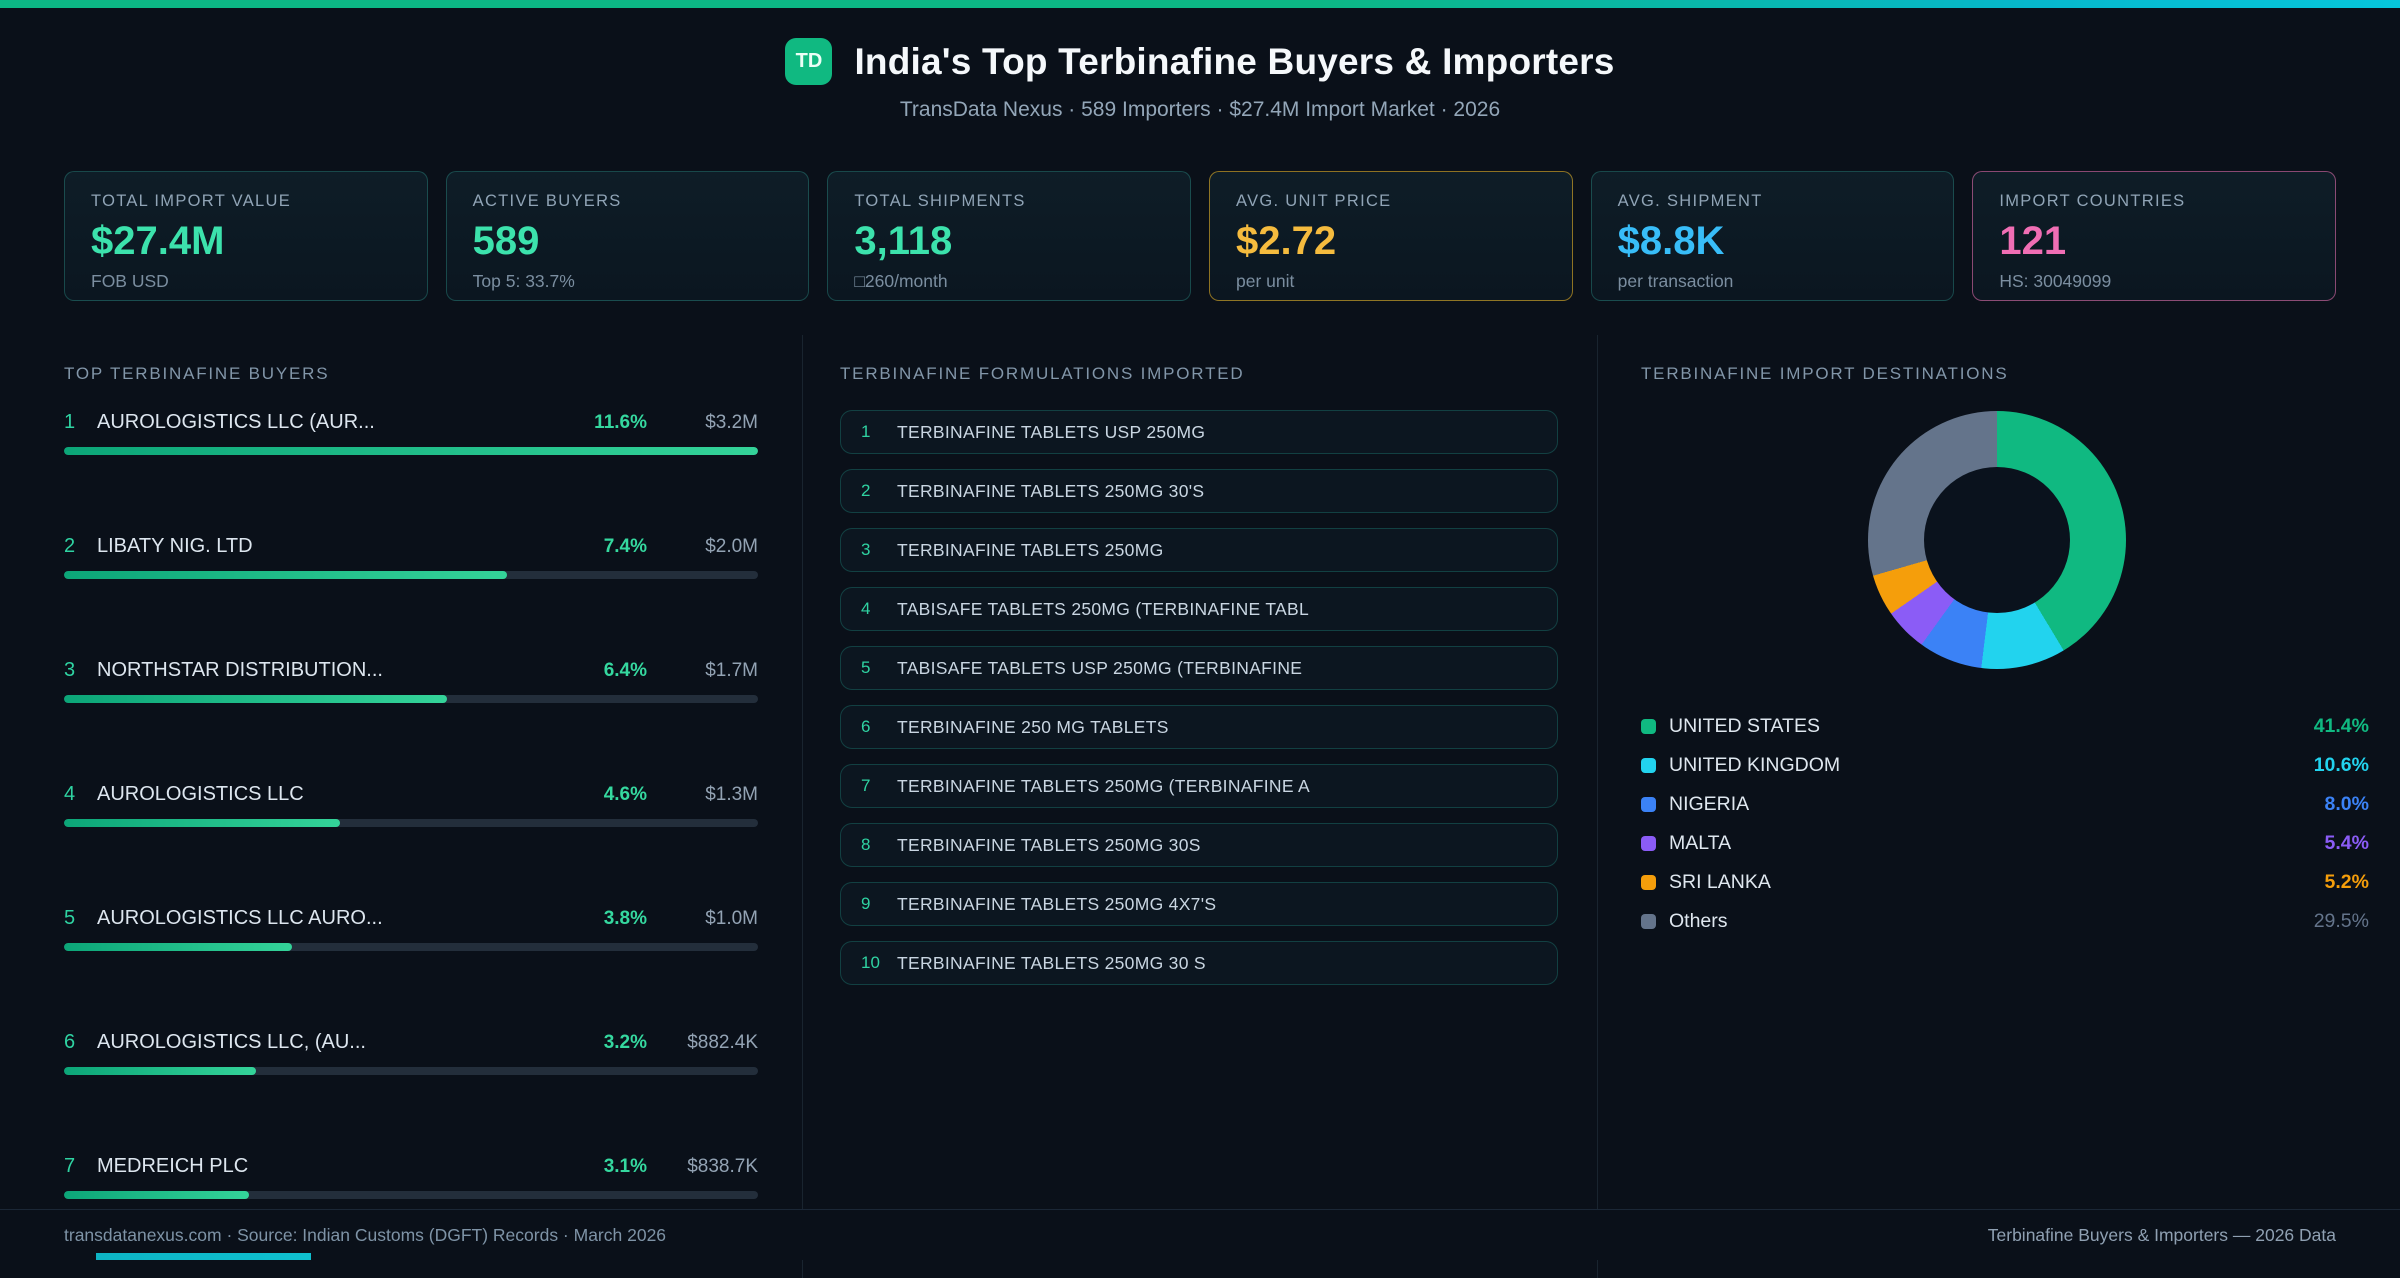  I want to click on stat-card-avg-unit-price: AVG. UNIT PRICE $2.72 per unit, so click(1390, 236).